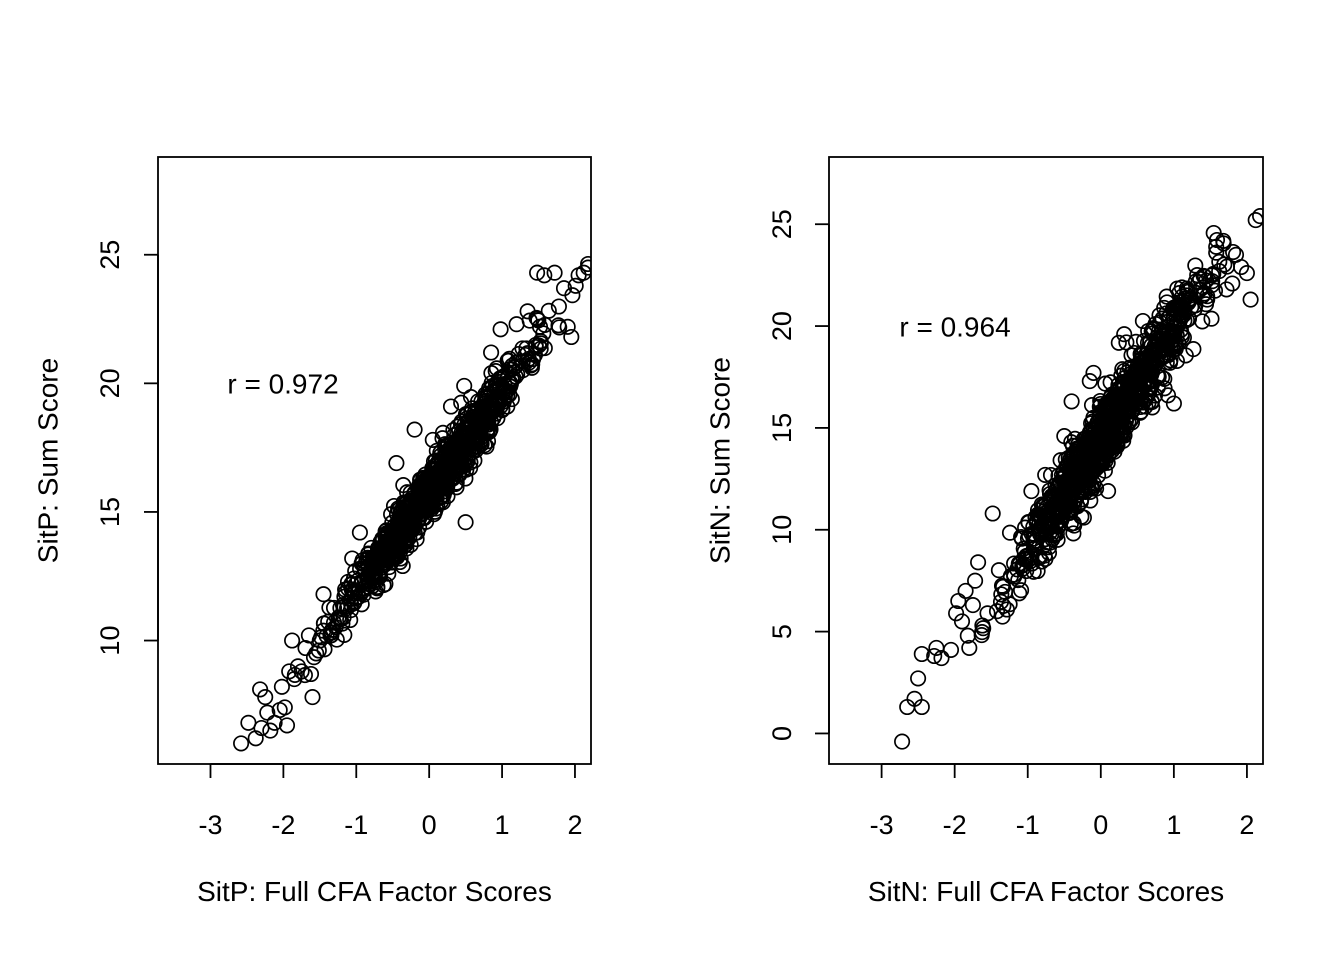 The width and height of the screenshot is (1344, 965). I want to click on x-tick-label: 0, so click(1100, 825).